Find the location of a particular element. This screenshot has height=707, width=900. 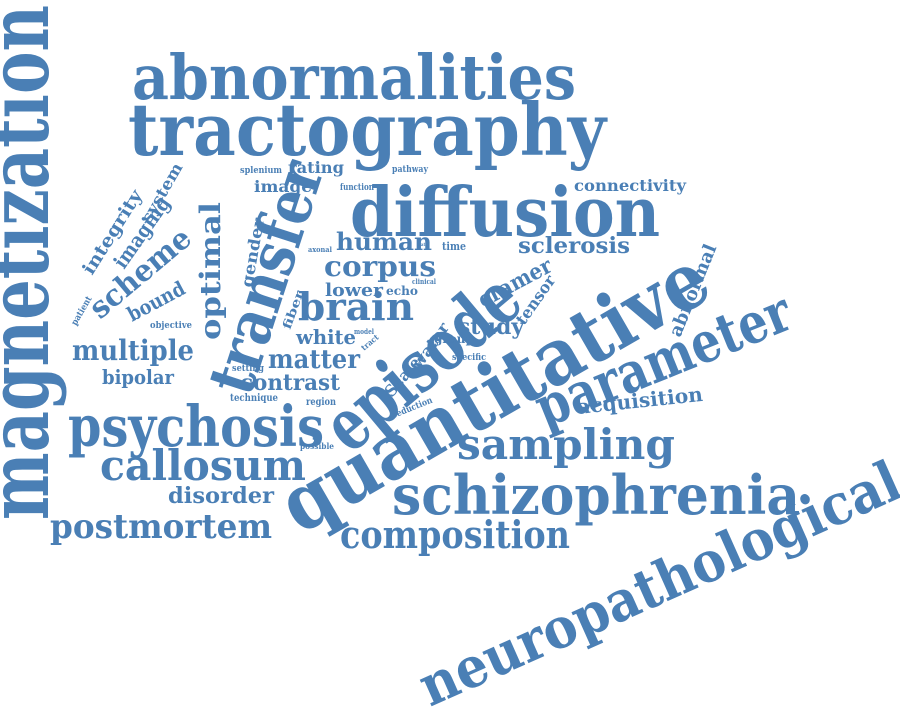

word-splenium: splenium is located at coordinates (261, 171).